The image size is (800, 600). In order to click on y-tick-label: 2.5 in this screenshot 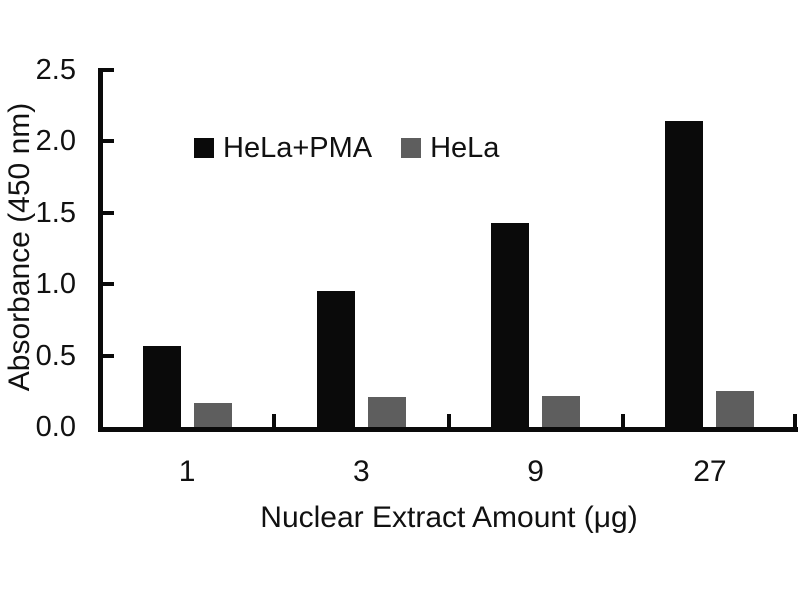, I will do `click(55, 70)`.